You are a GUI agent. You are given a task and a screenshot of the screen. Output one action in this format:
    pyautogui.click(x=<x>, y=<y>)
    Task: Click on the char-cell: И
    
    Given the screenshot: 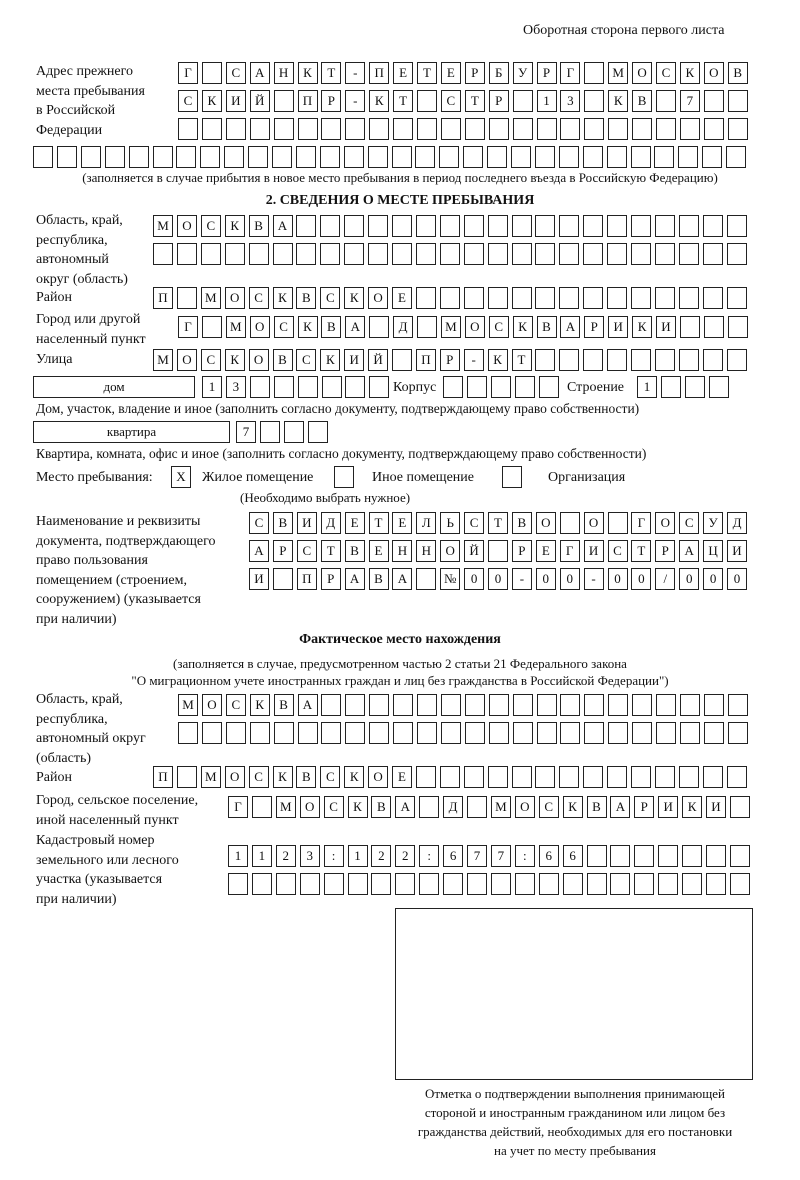 What is the action you would take?
    pyautogui.click(x=737, y=551)
    